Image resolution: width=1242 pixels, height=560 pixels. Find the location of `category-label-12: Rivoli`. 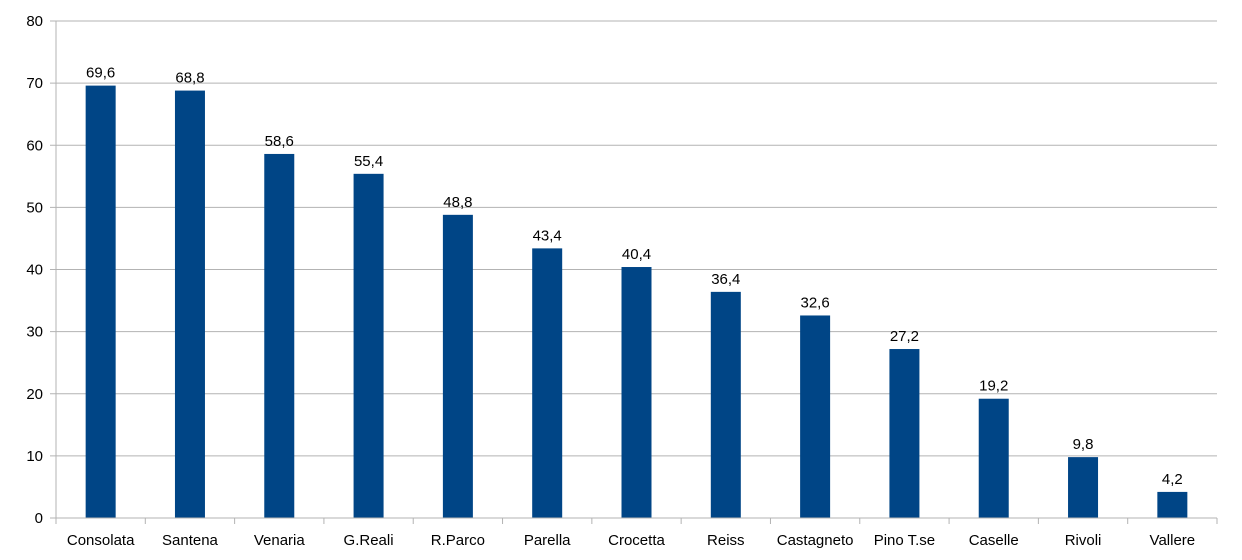

category-label-12: Rivoli is located at coordinates (1083, 540).